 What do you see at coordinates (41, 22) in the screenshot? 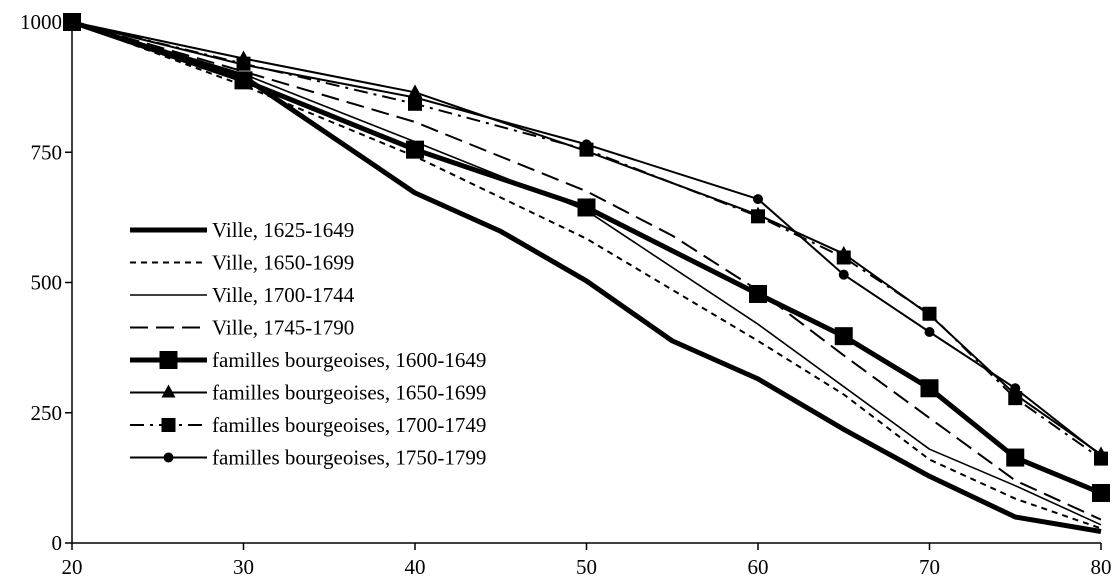
I see `y-tick-label: 1000` at bounding box center [41, 22].